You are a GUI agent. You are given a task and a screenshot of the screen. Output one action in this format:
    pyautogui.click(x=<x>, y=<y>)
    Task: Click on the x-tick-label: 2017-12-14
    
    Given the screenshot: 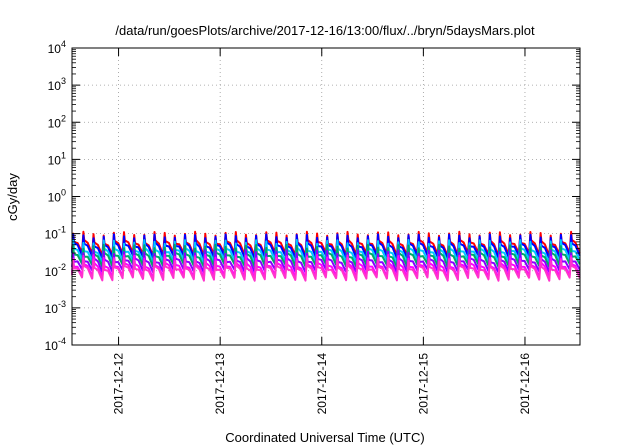 What is the action you would take?
    pyautogui.click(x=322, y=384)
    